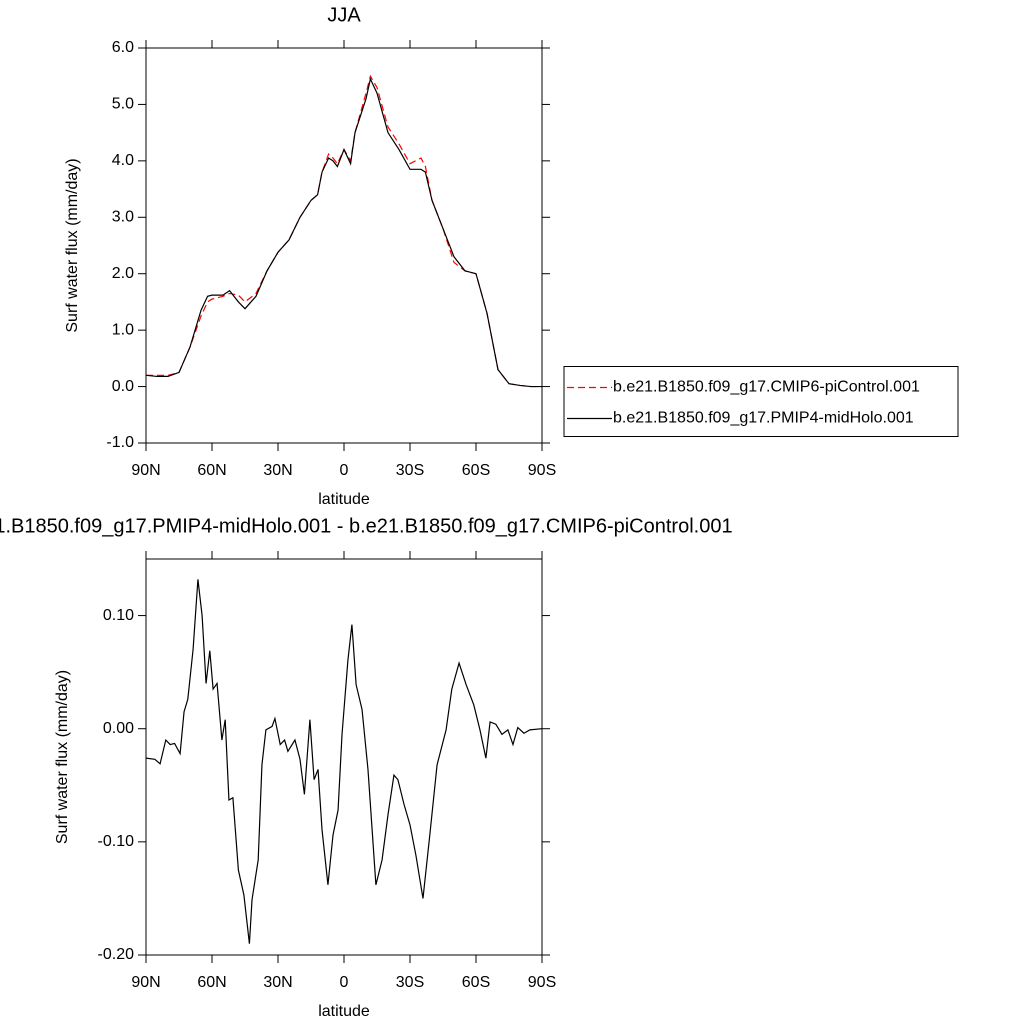  I want to click on y-tick-label: 0.10, so click(118, 615).